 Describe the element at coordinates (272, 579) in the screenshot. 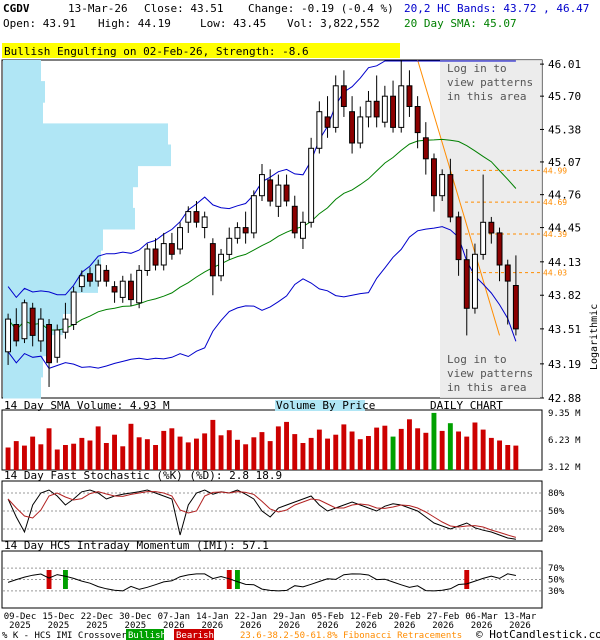

I see `imi-panel-frame` at that location.